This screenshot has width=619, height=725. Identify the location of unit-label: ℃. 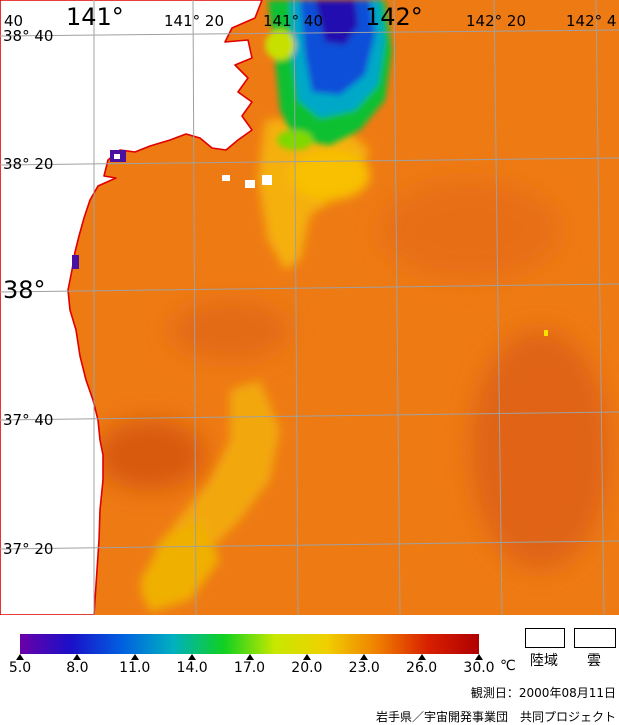
(508, 666).